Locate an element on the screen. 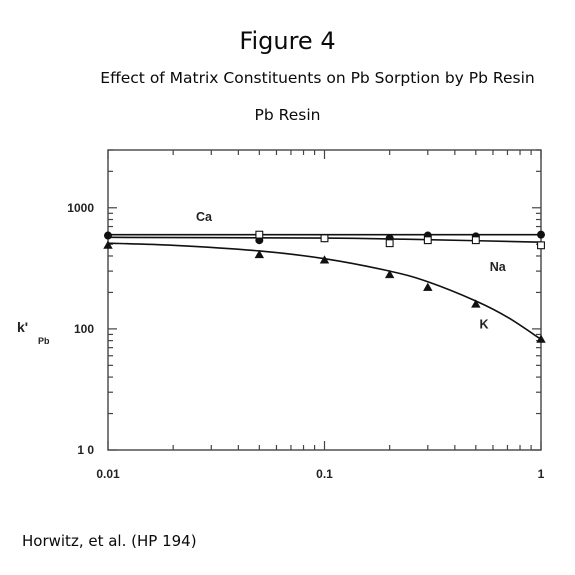  y-tick-label: 100 is located at coordinates (84, 329).